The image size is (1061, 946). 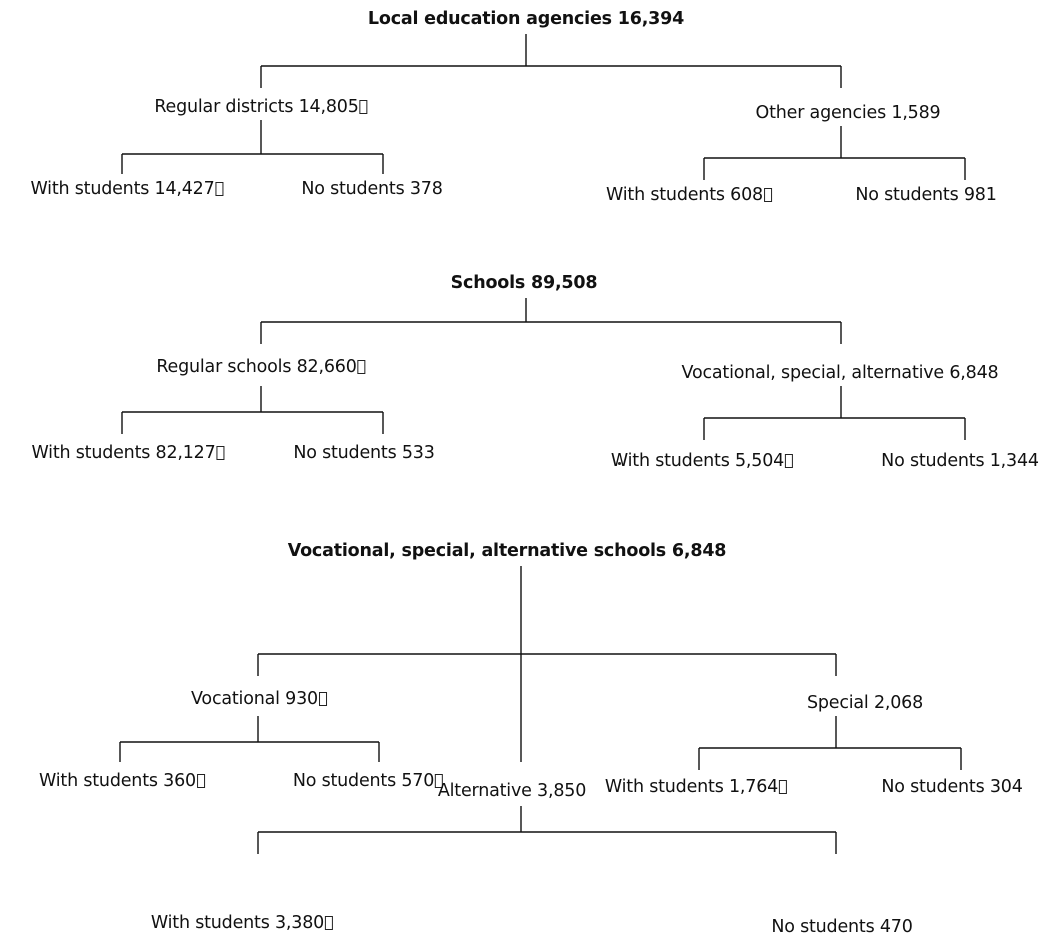 What do you see at coordinates (543, 369) in the screenshot?
I see `schools-connectors` at bounding box center [543, 369].